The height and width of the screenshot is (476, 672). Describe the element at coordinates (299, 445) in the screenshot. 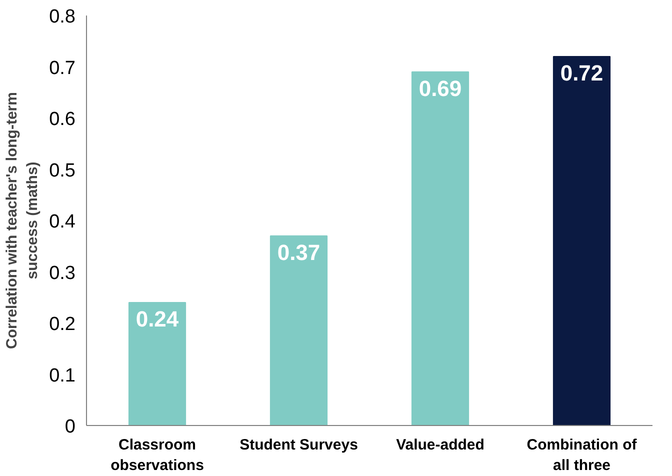

I see `x-tick-label: Student Surveys` at that location.